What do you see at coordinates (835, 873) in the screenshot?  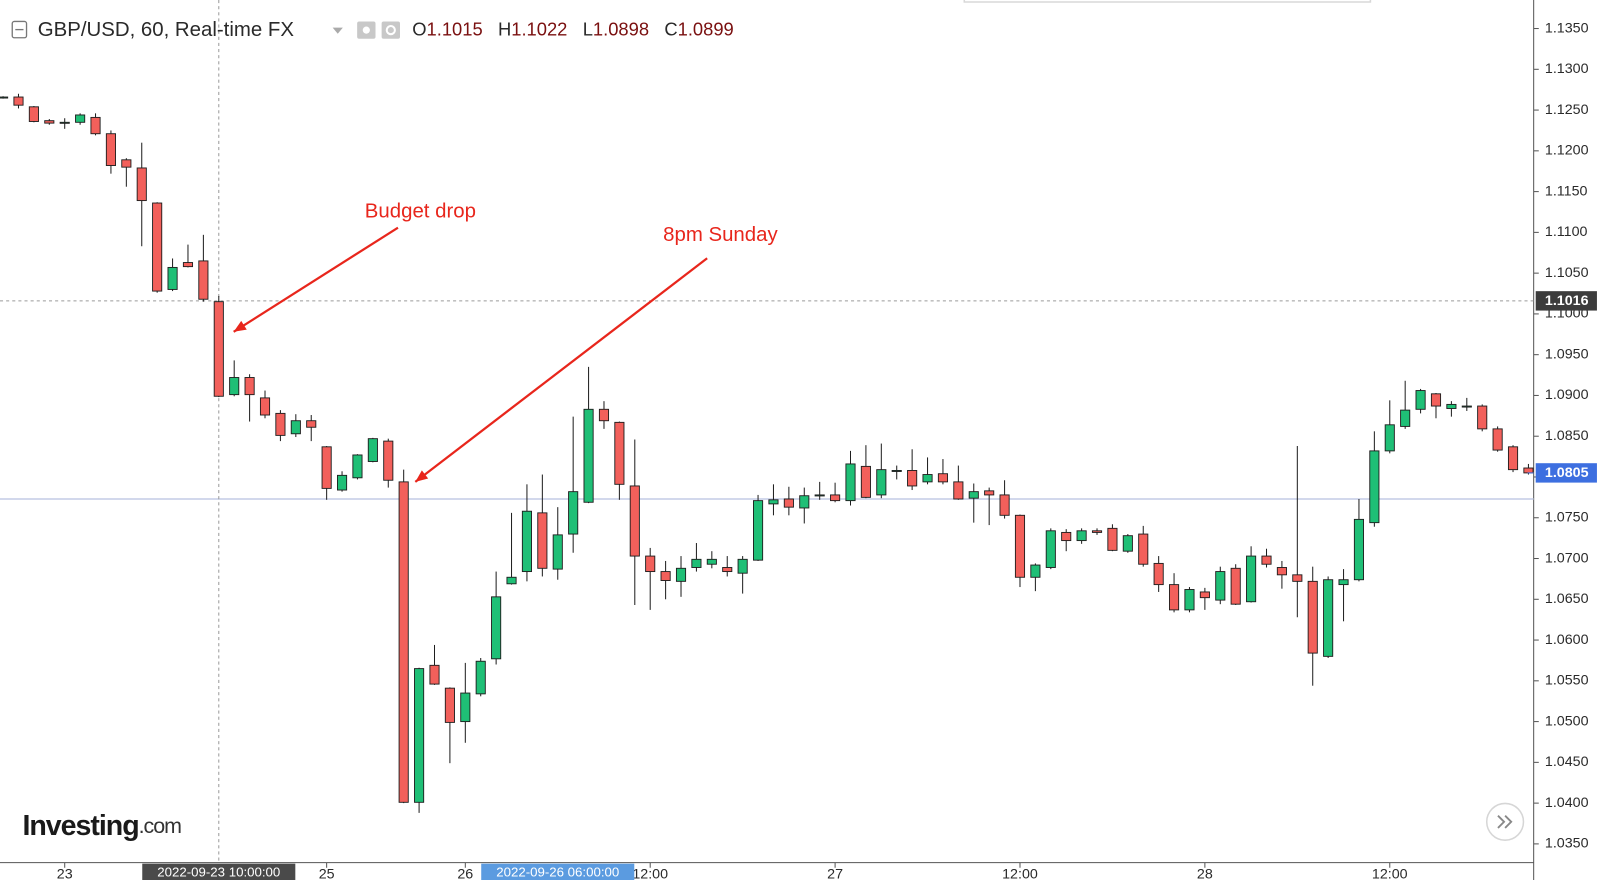 I see `x-tick-label: 27` at bounding box center [835, 873].